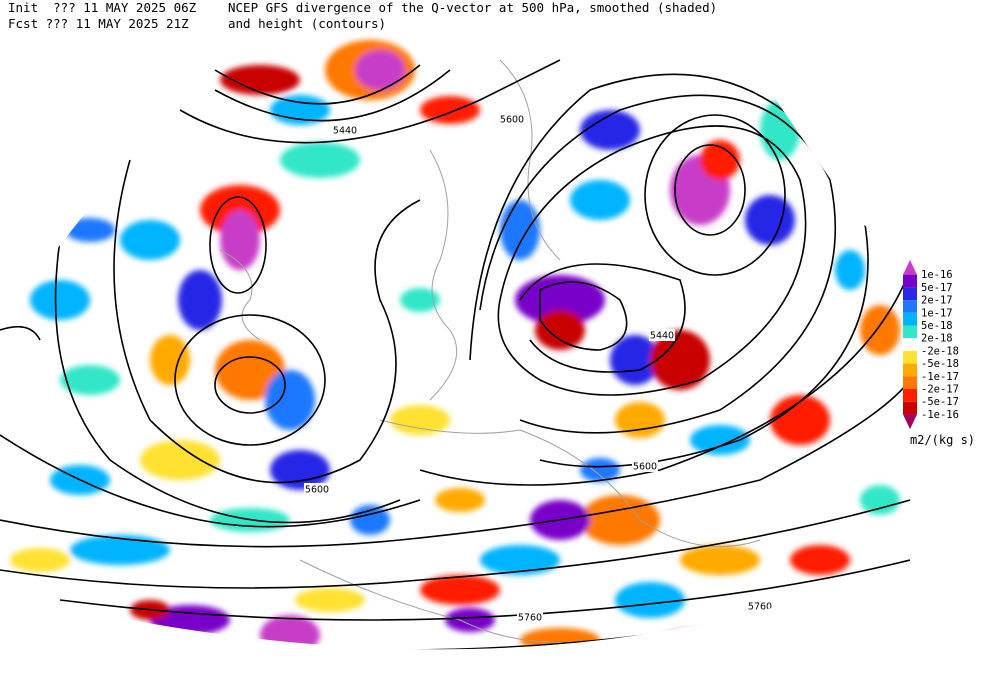 The width and height of the screenshot is (1000, 680). I want to click on contour-label: 5440, so click(662, 336).